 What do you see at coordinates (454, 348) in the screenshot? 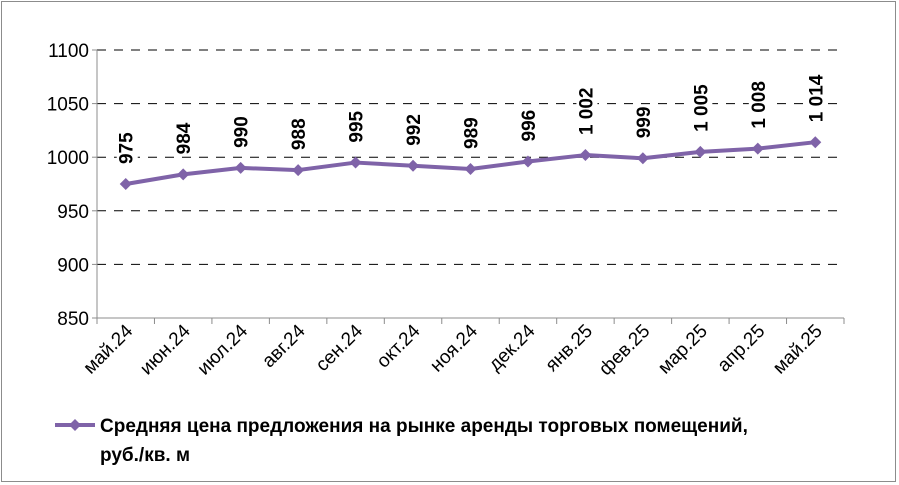
I see `x-tick-label-ноя.24: ноя.24` at bounding box center [454, 348].